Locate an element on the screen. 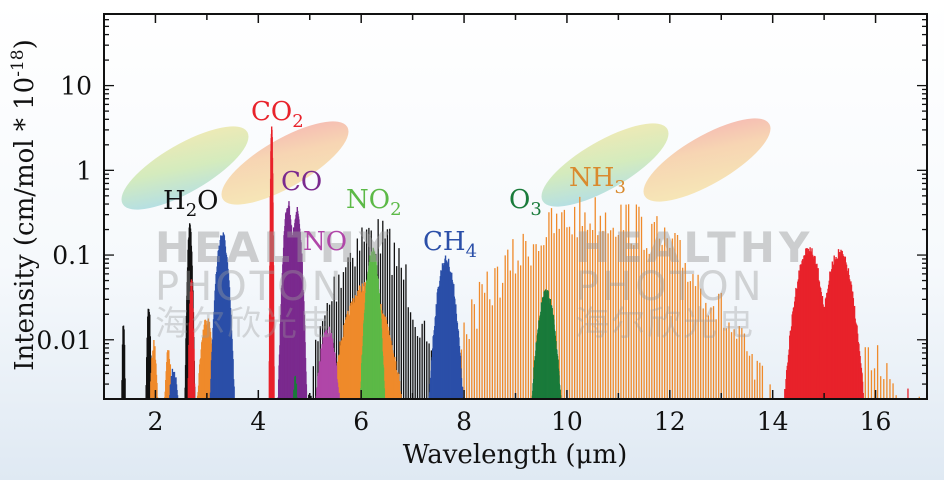 This screenshot has width=944, height=480. y-axis-title-main: Intensity (cm/mol * 10 is located at coordinates (25, 224).